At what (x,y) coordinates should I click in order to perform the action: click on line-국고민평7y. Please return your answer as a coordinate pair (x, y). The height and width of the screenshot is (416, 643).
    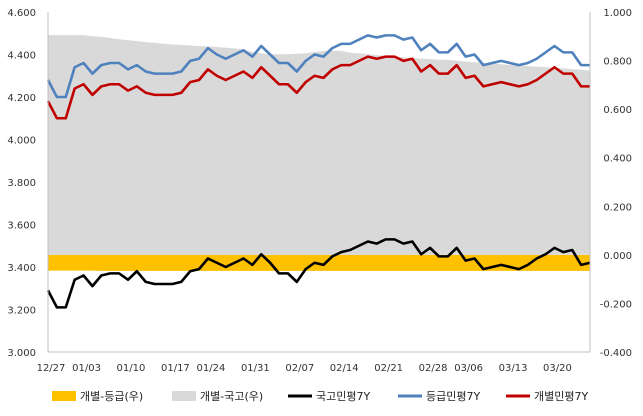
    Looking at the image, I should click on (318, 273).